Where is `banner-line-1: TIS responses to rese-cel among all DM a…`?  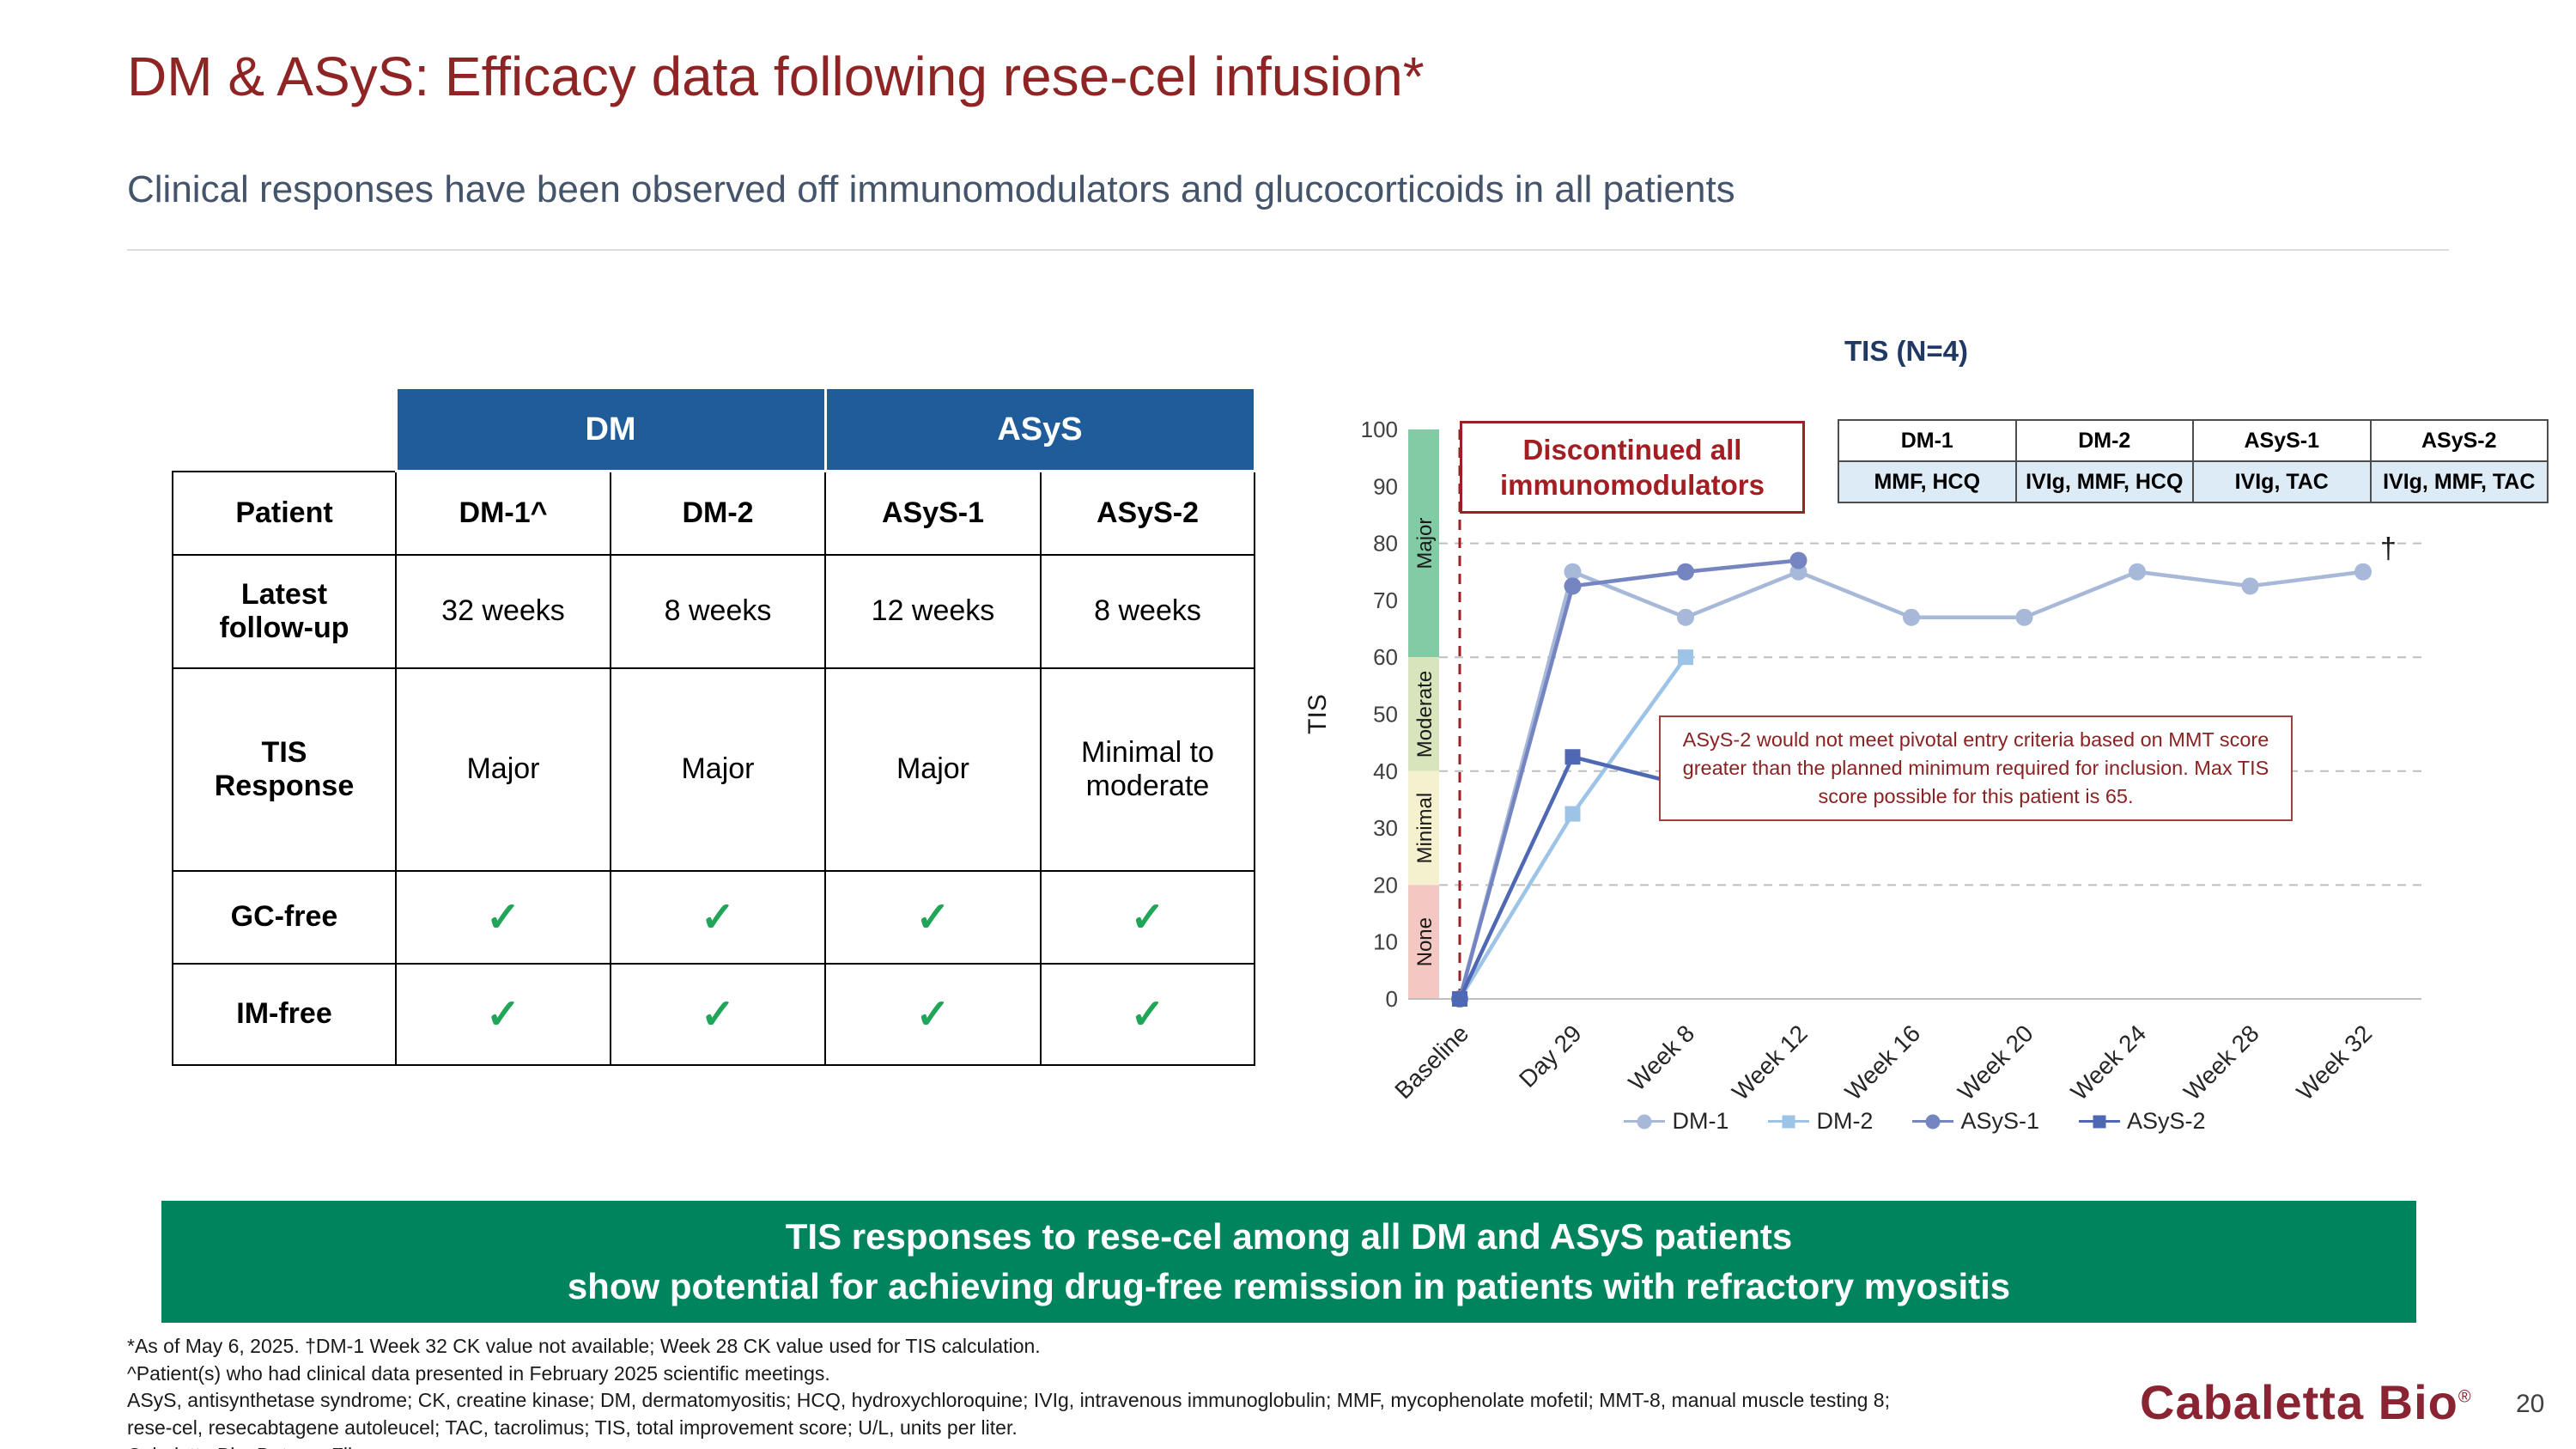 banner-line-1: TIS responses to rese-cel among all DM a… is located at coordinates (1289, 1236).